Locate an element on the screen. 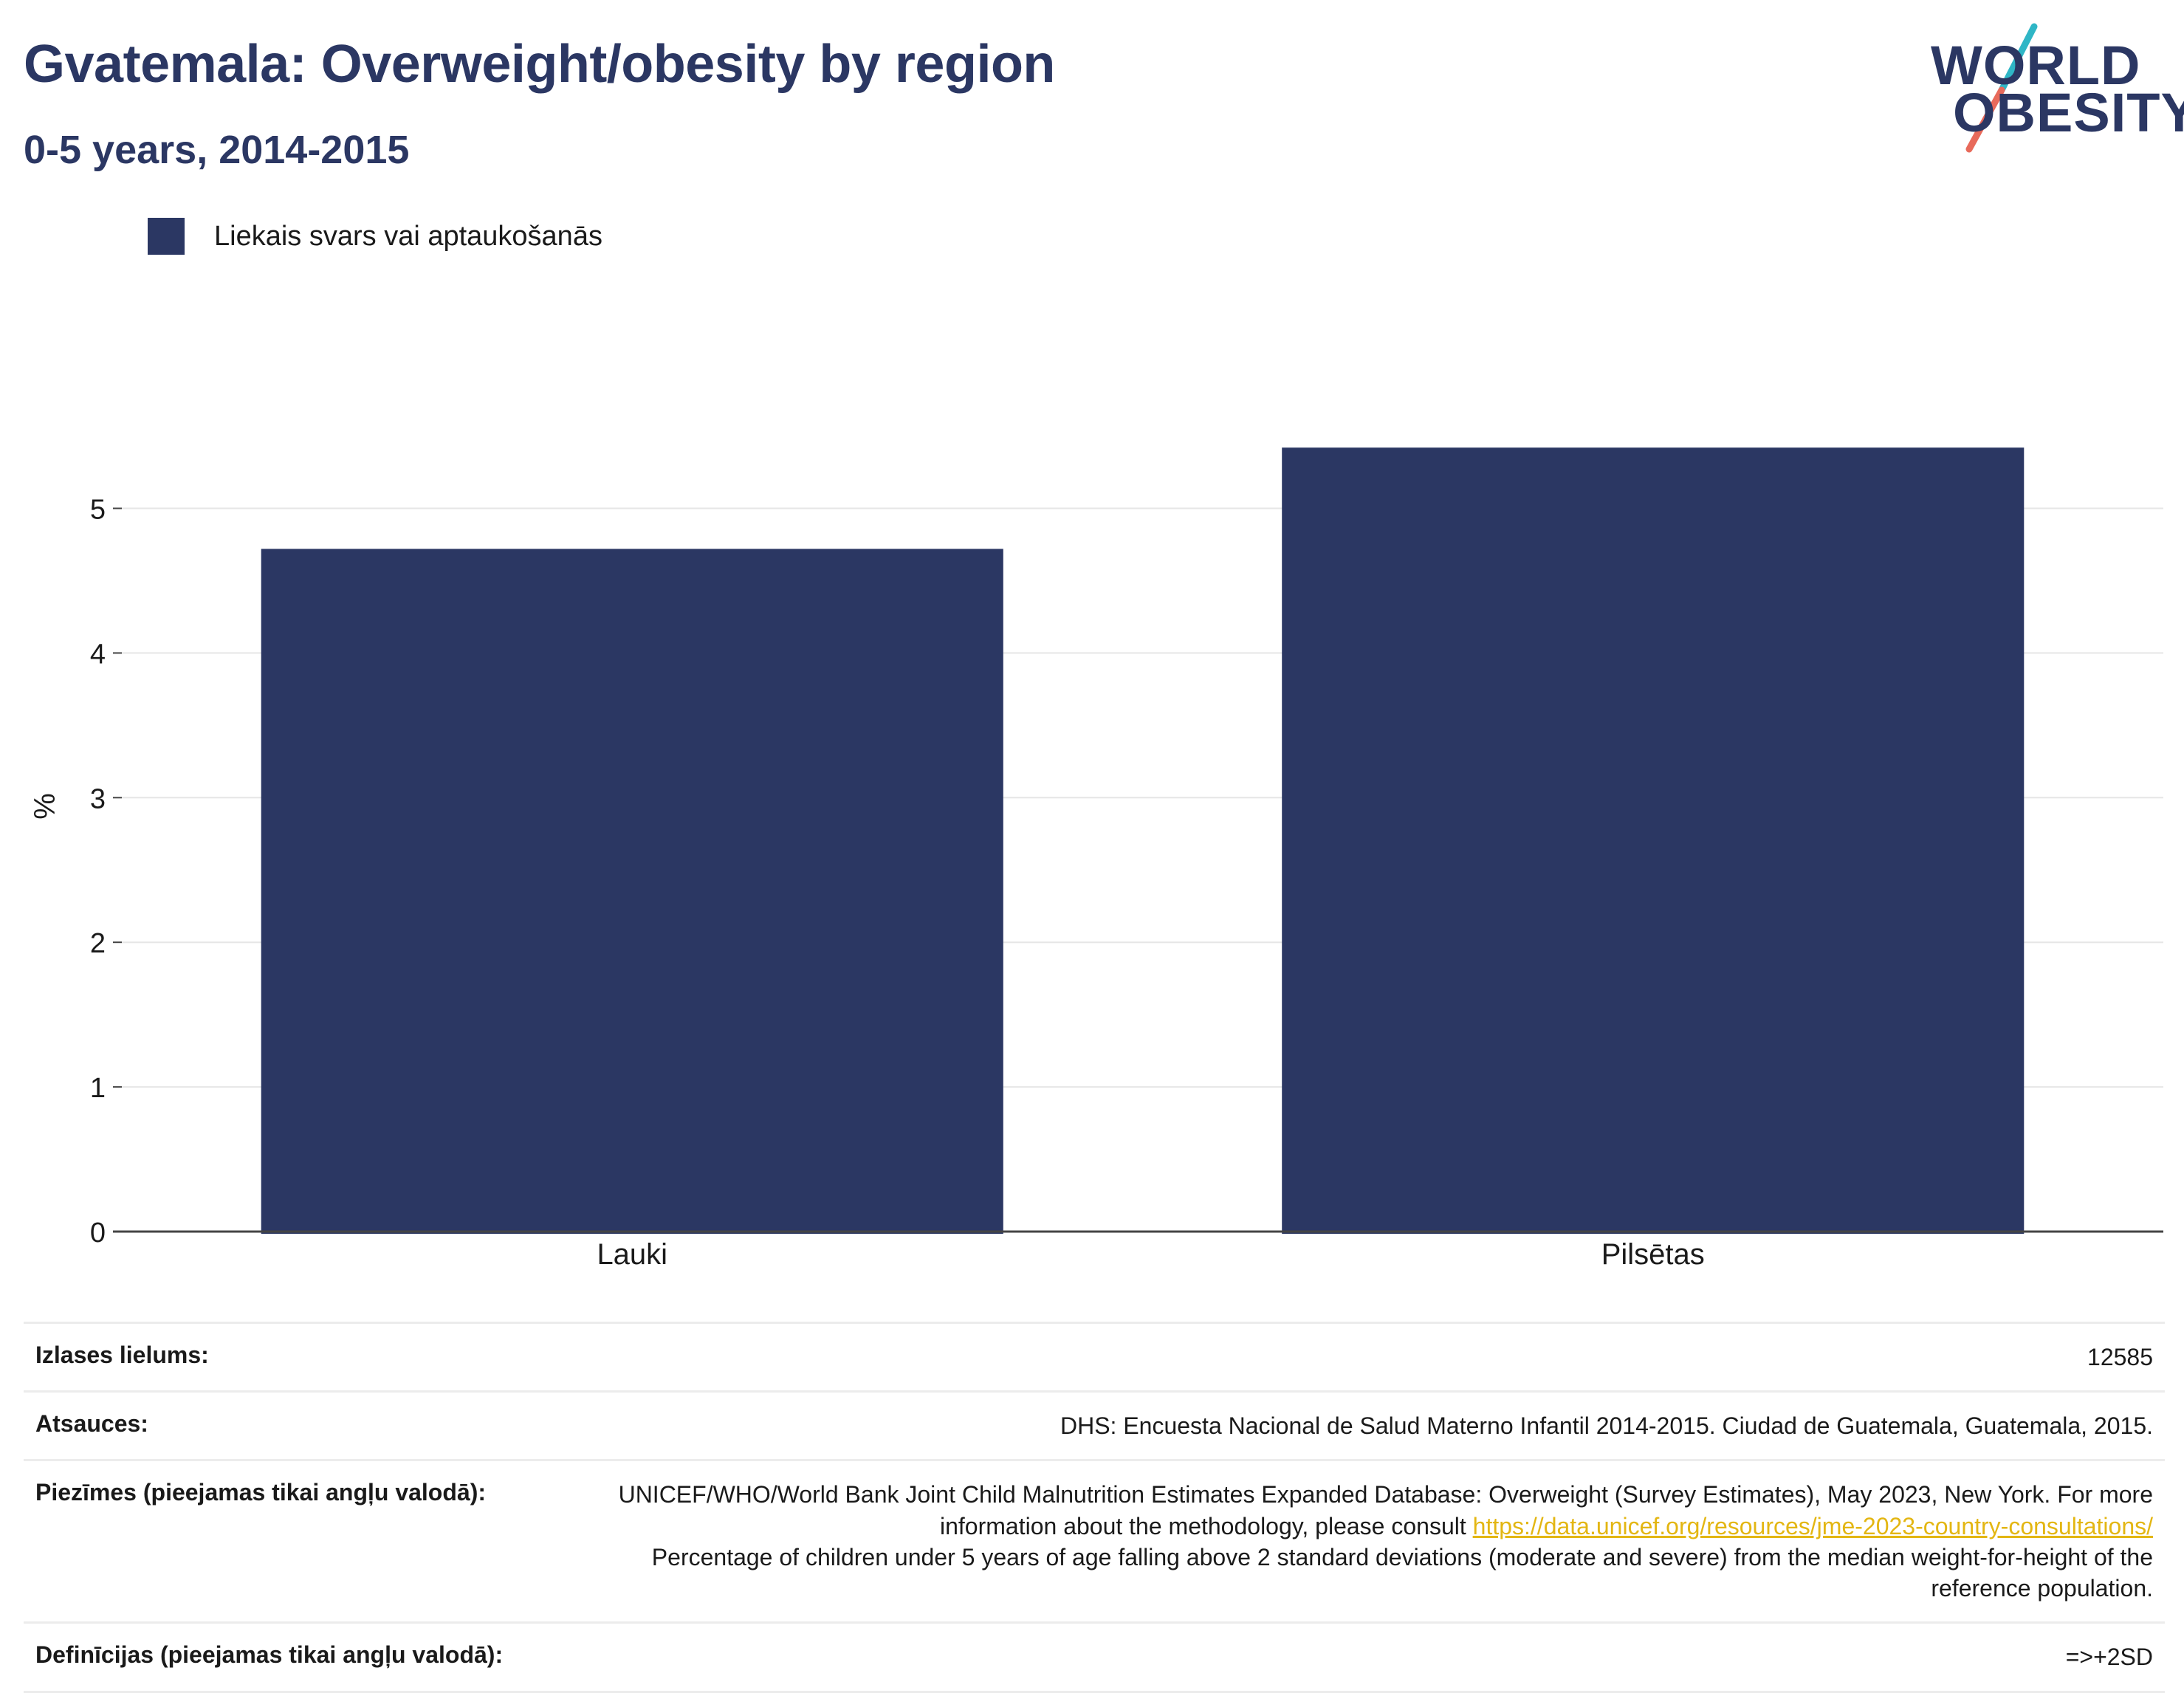 The image size is (2184, 1696). y-axis-label: % is located at coordinates (45, 806).